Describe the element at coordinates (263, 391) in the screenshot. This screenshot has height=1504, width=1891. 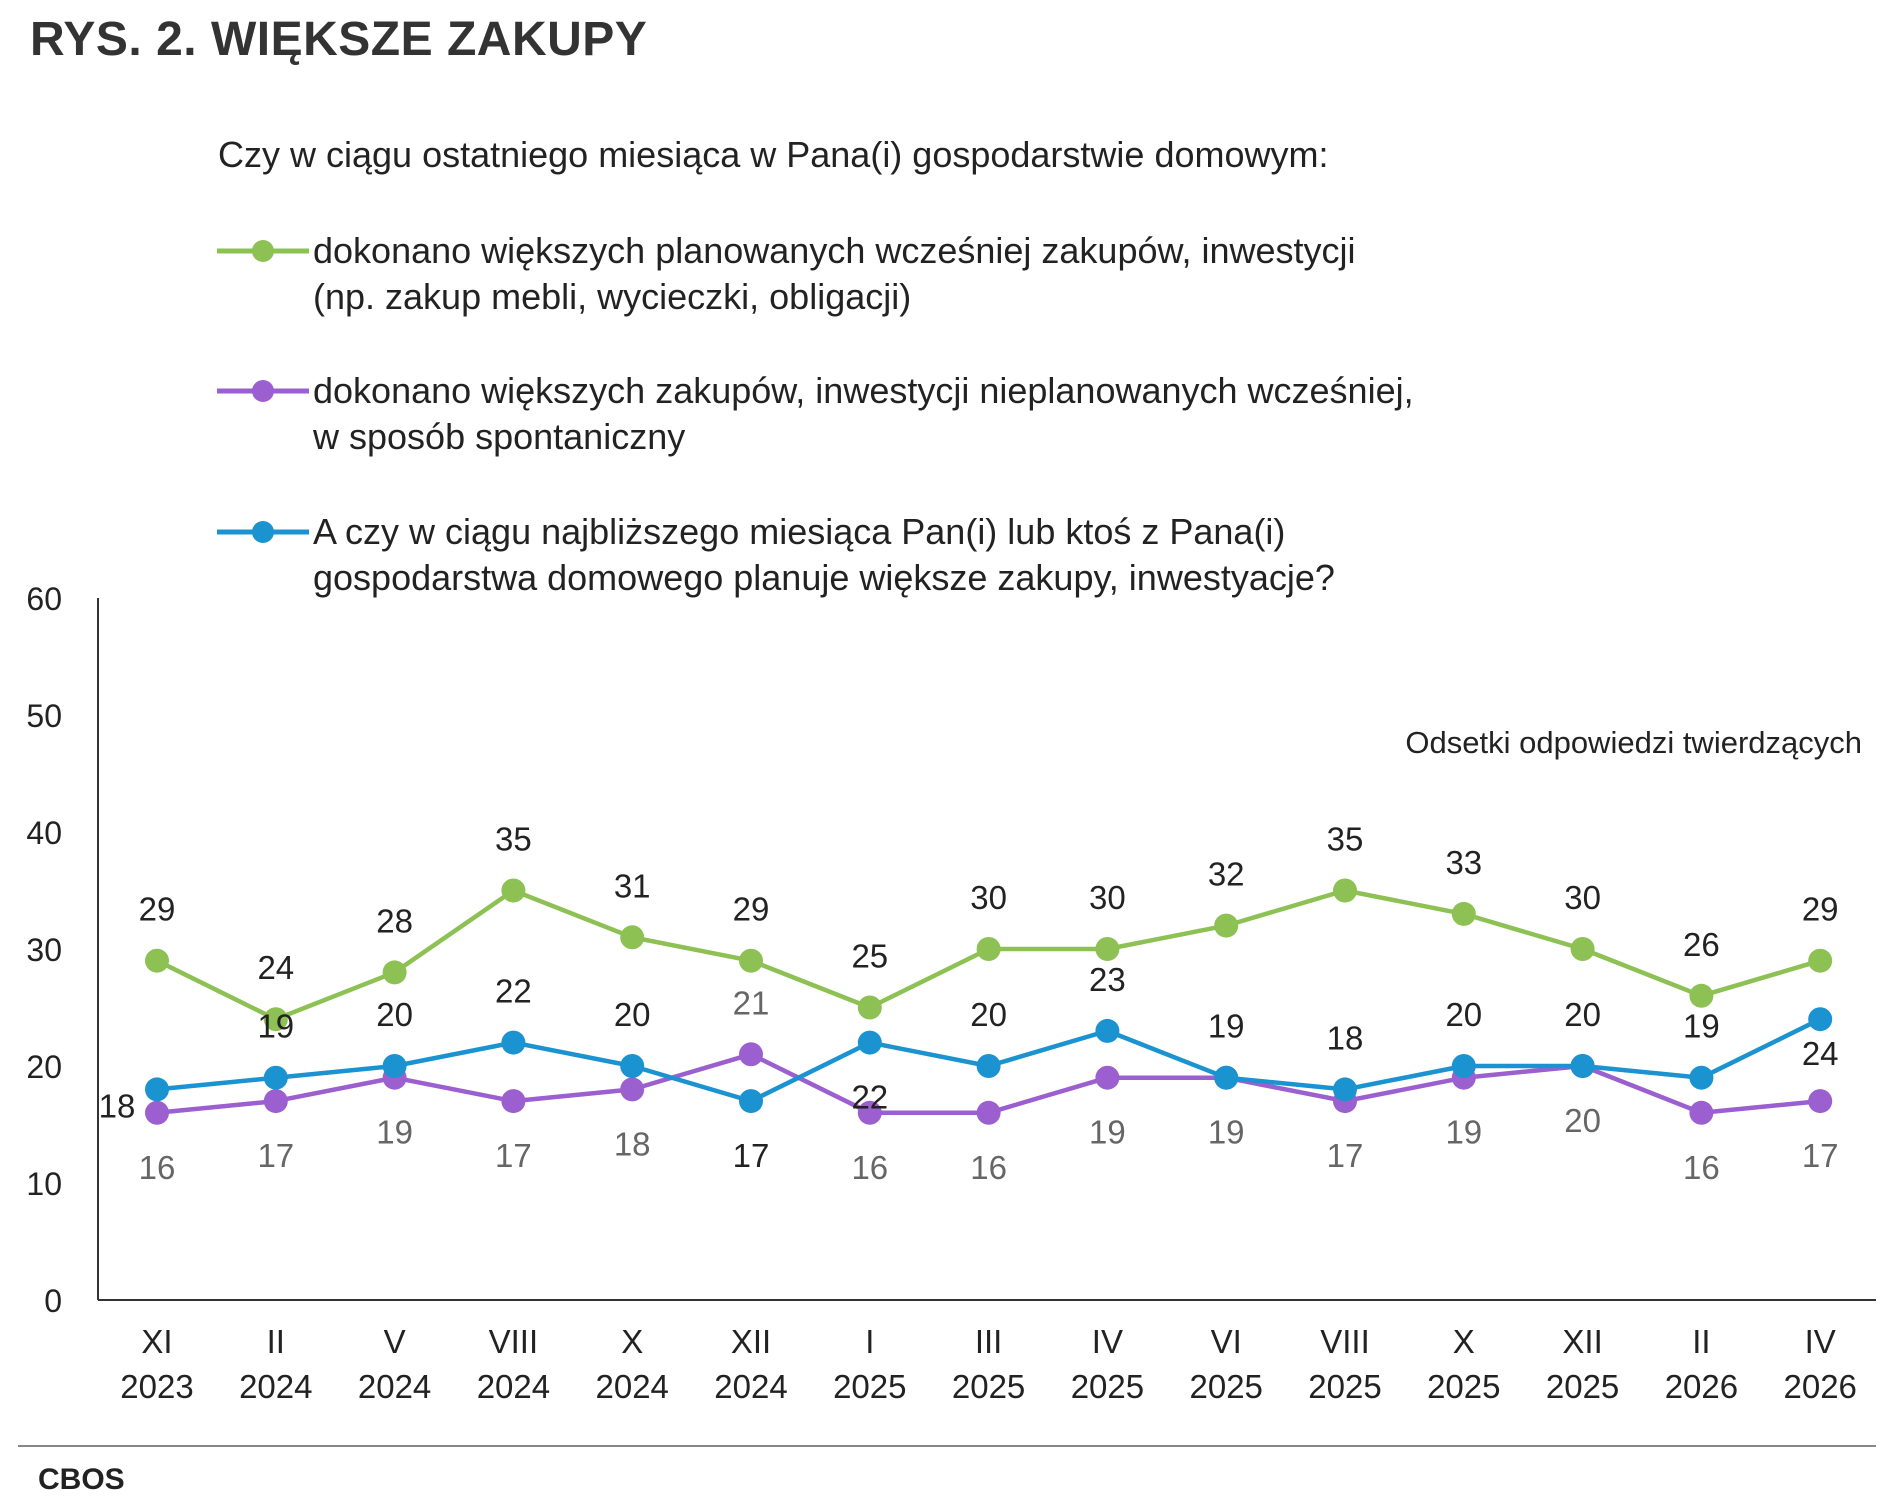
I see `legend-purple-line-icon` at that location.